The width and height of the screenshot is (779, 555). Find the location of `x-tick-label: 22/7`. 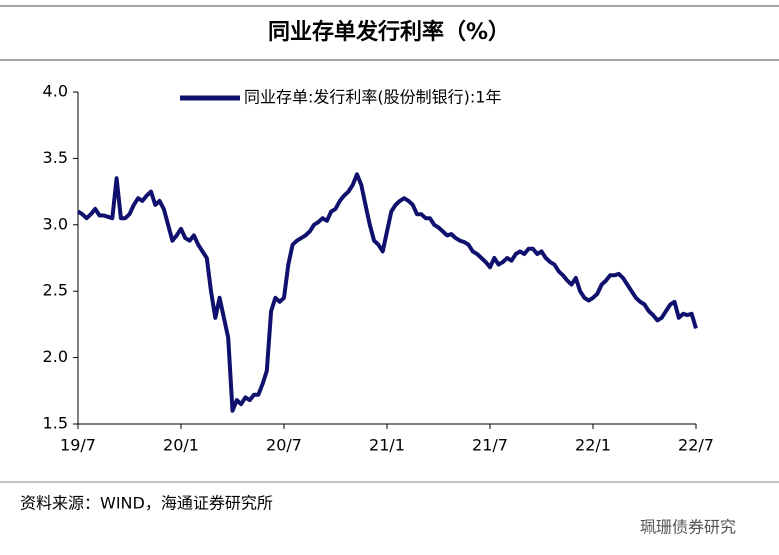

x-tick-label: 22/7 is located at coordinates (696, 445).